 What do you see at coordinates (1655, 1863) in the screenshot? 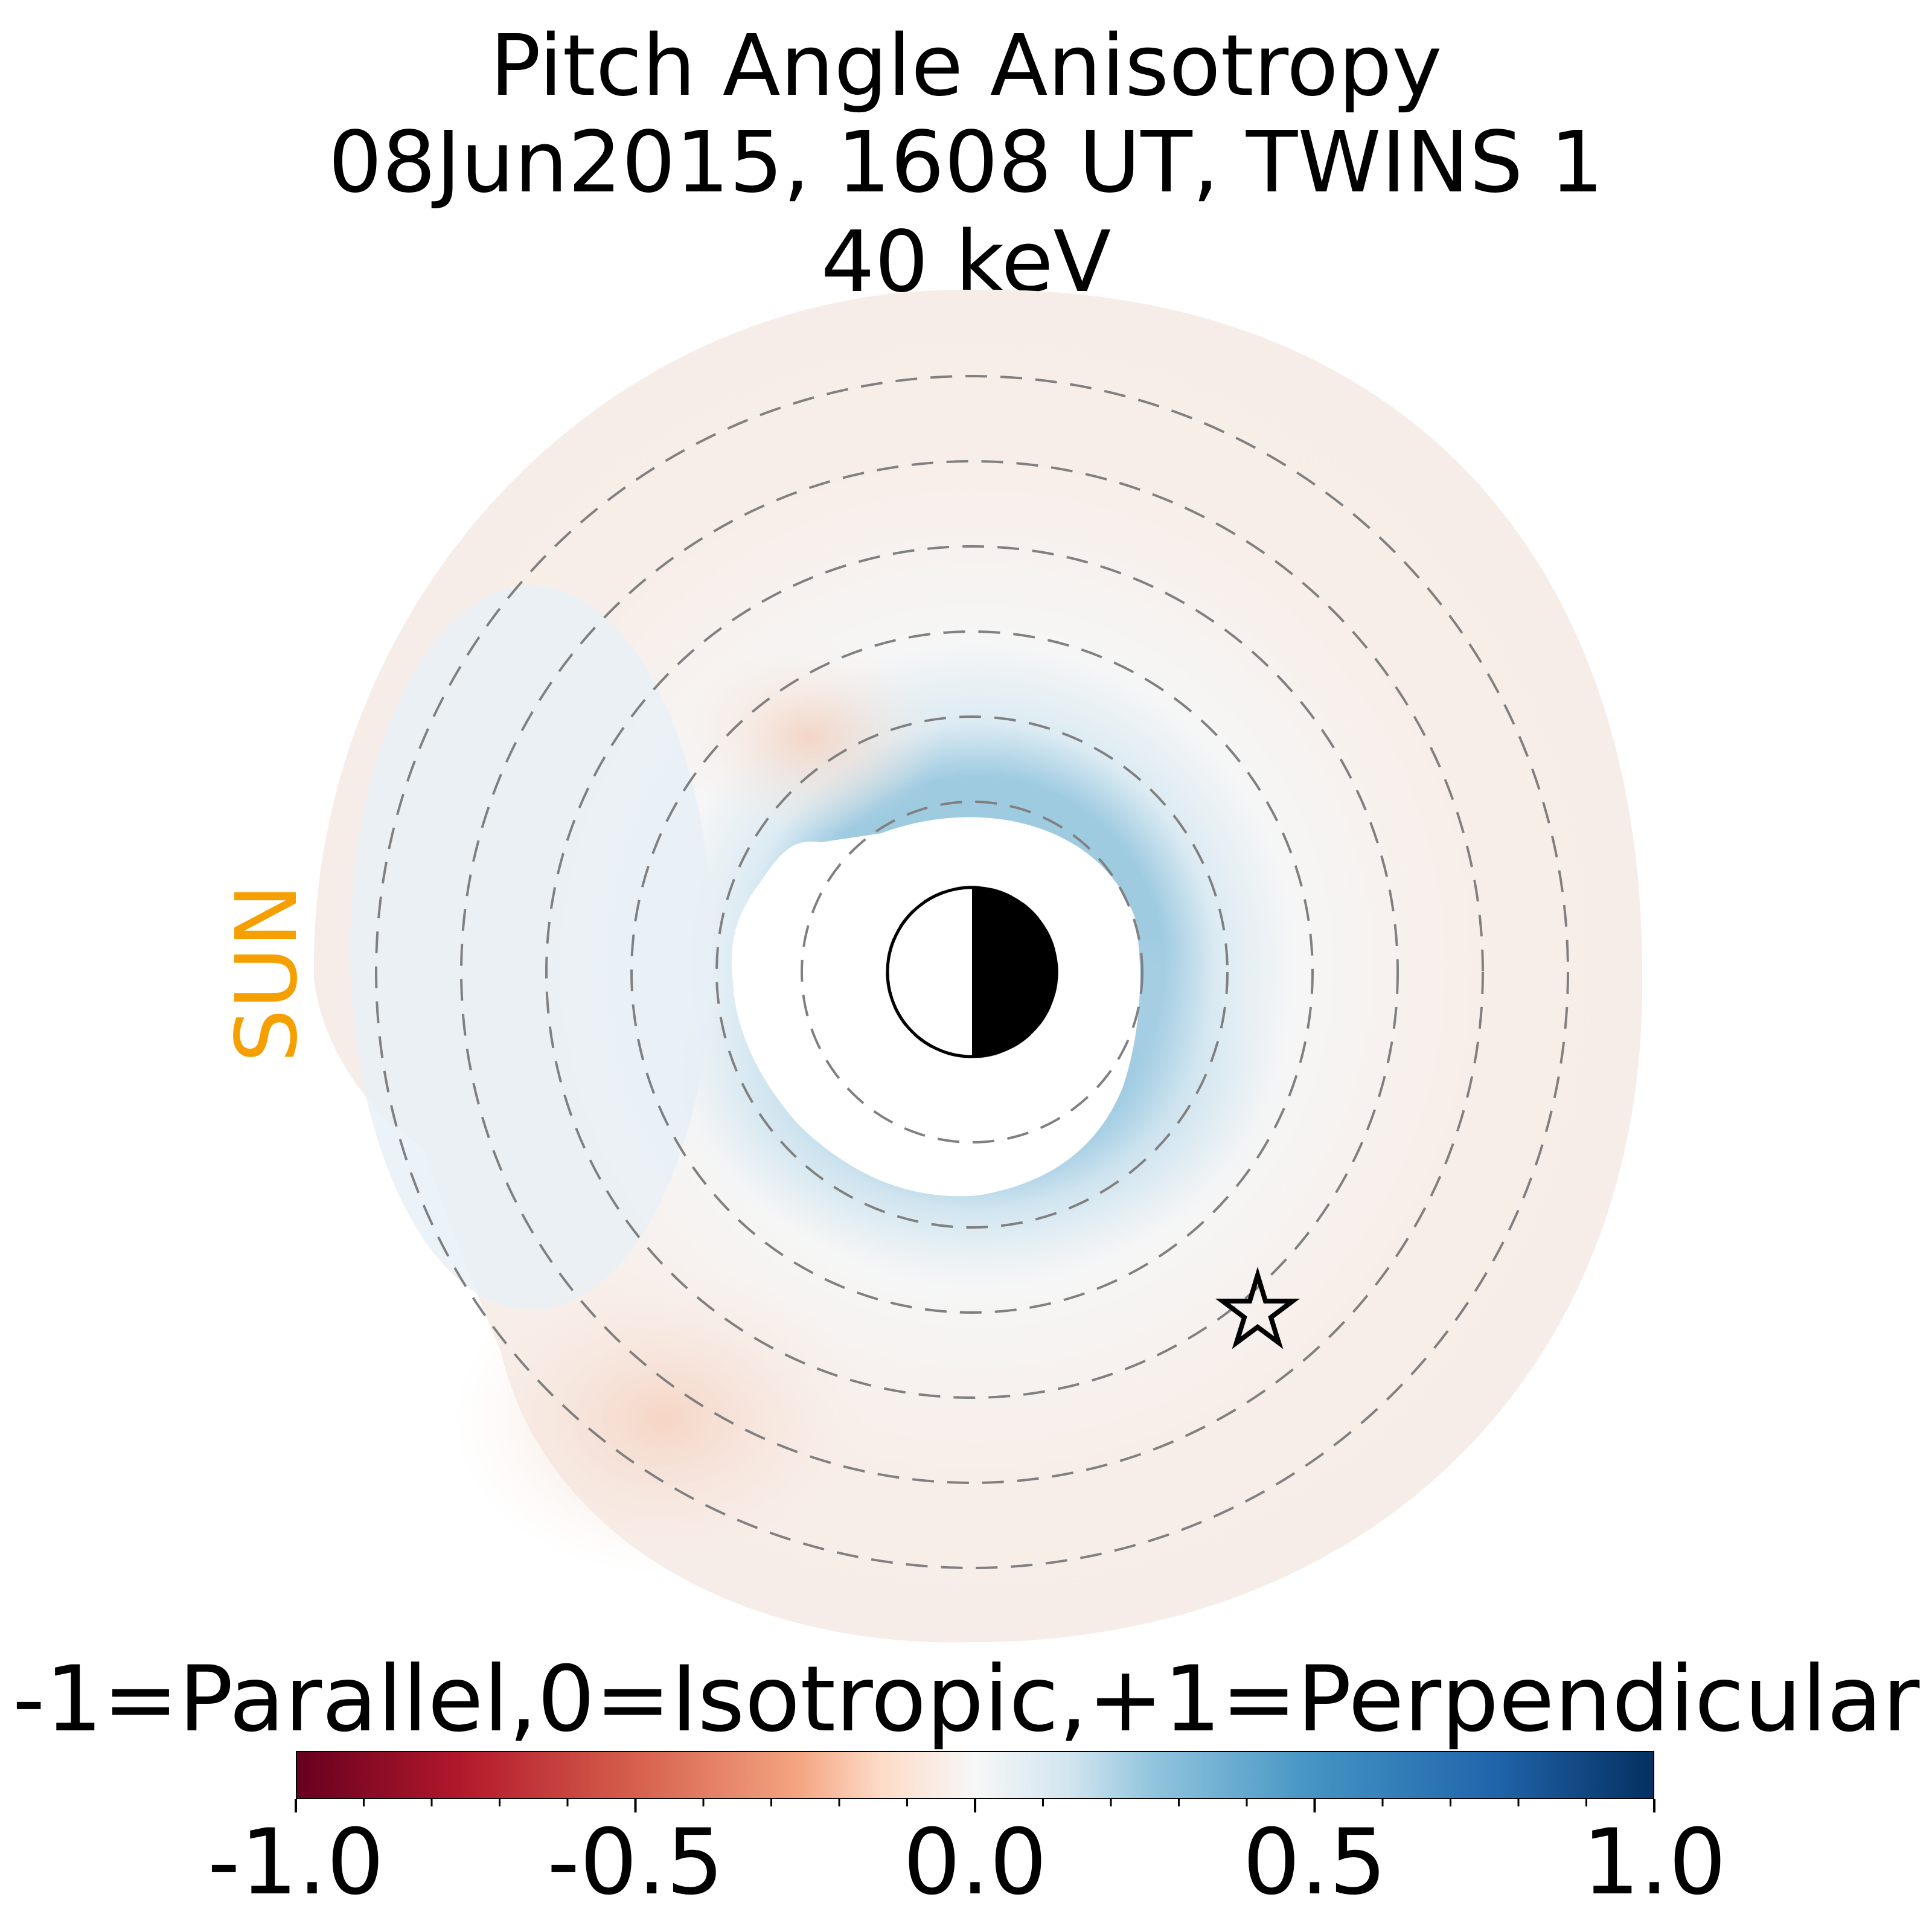
I see `colorbar-tick-label: 1.0` at bounding box center [1655, 1863].